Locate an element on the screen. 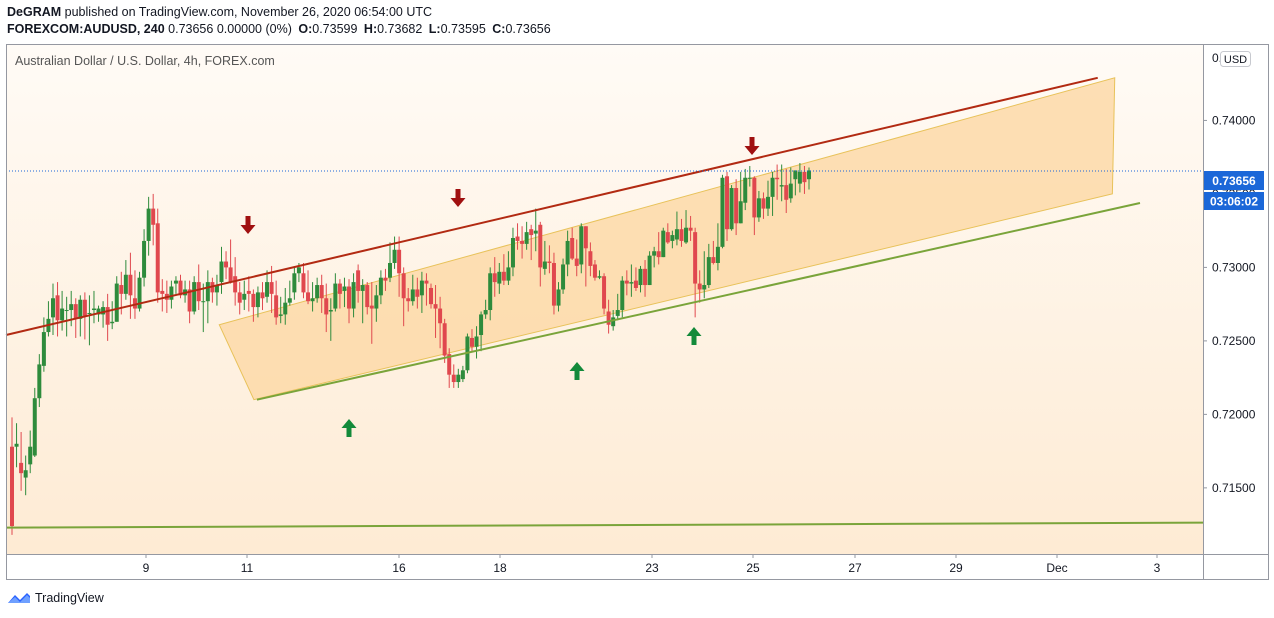 This screenshot has height=618, width=1274. countdown-tag is located at coordinates (1234, 201).